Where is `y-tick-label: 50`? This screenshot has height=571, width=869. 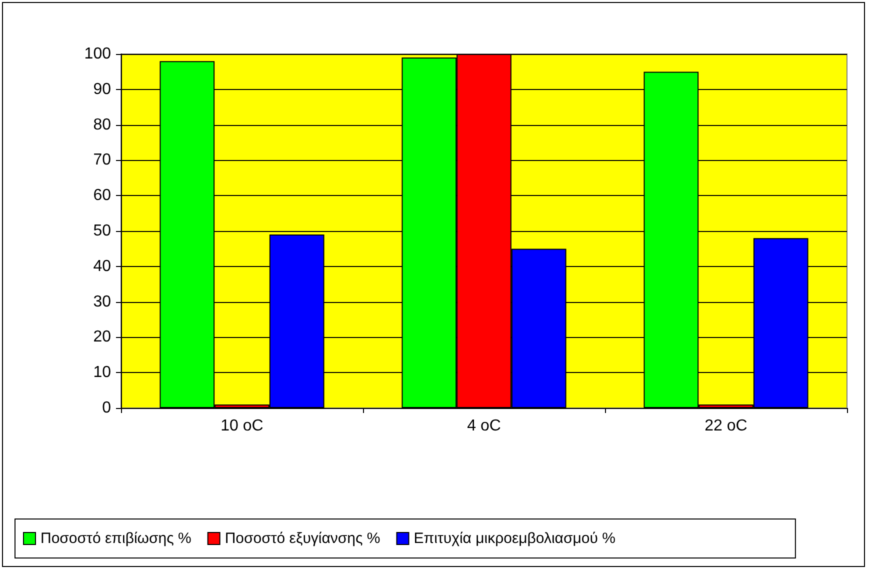 y-tick-label: 50 is located at coordinates (102, 231).